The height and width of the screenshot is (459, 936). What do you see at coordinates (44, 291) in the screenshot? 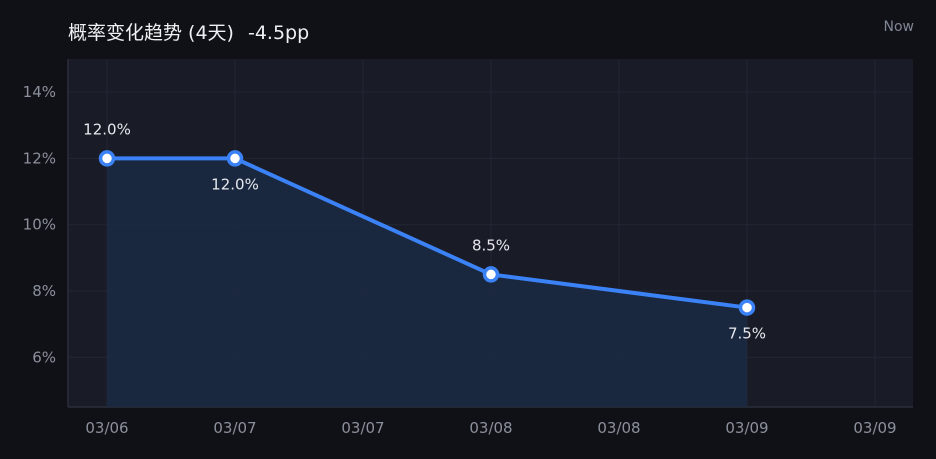
I see `y-tick-label: 8%` at bounding box center [44, 291].